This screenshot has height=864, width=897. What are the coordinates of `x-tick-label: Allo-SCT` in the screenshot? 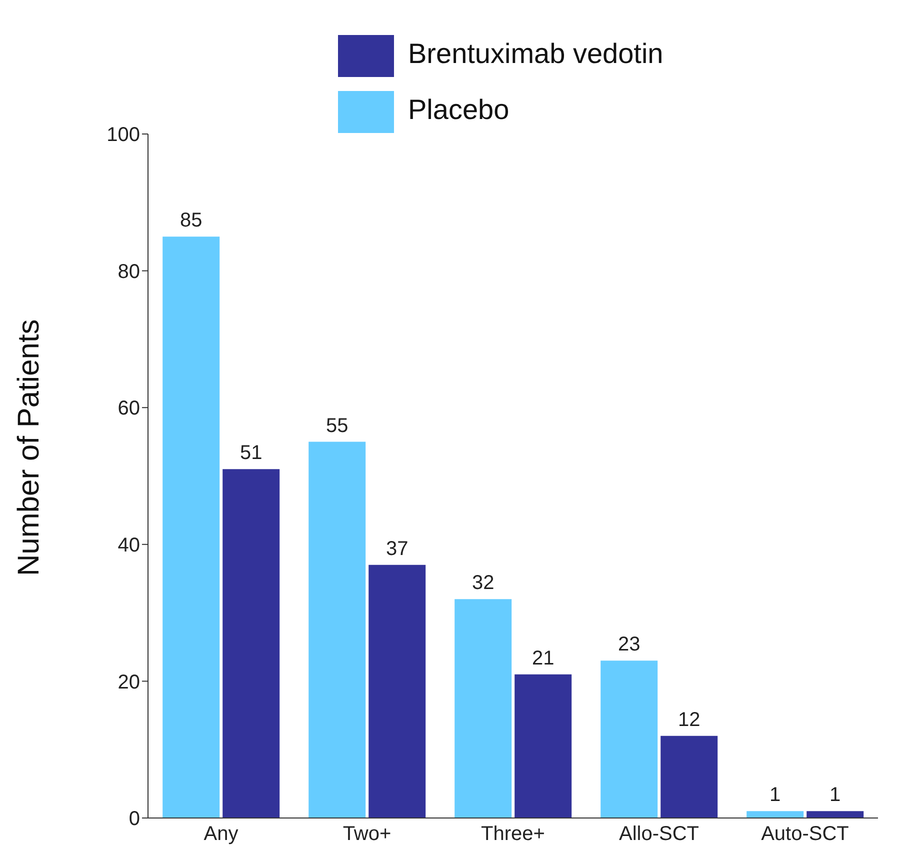 It's located at (659, 834).